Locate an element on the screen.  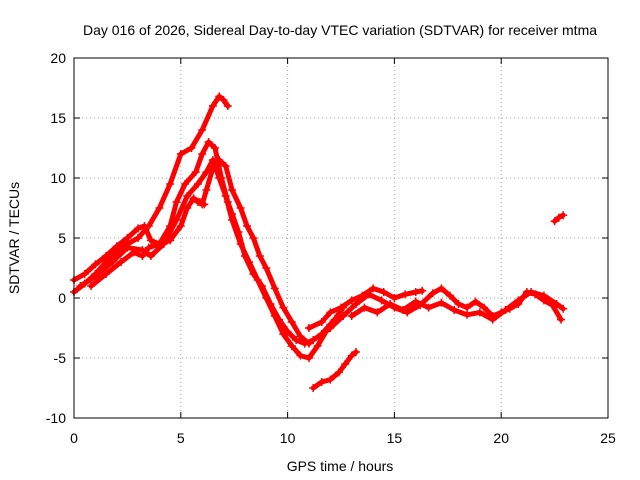
y-tick-label: -10 is located at coordinates (56, 418).